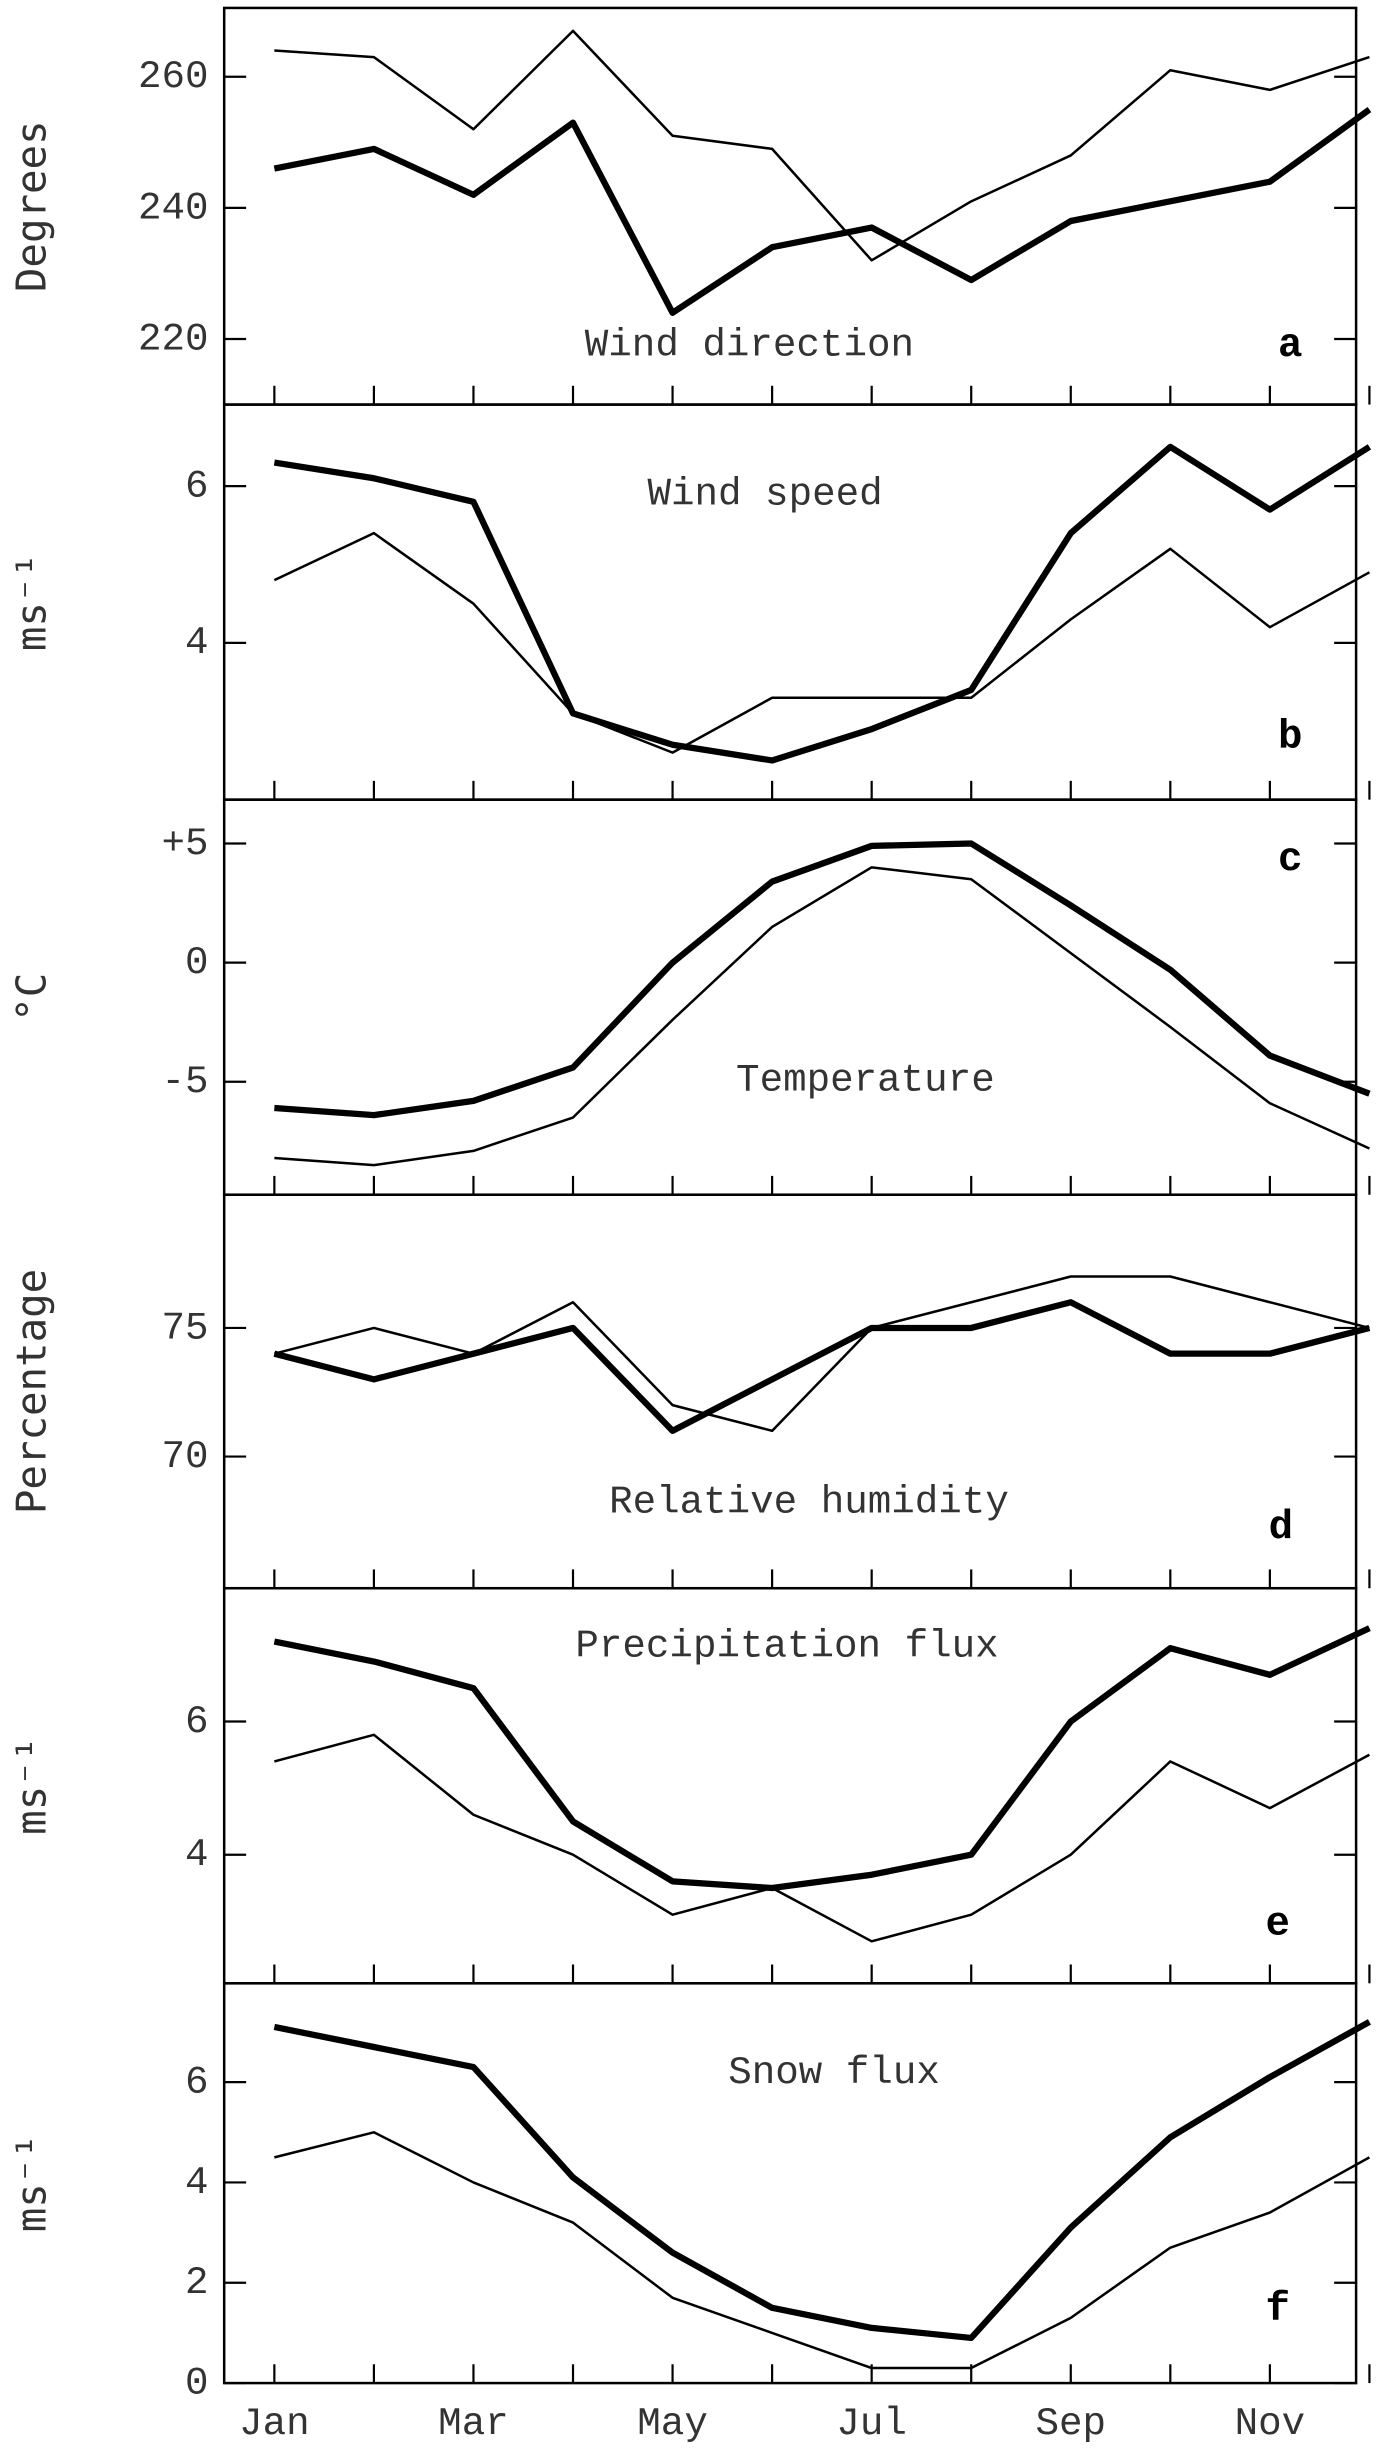  What do you see at coordinates (786, 1646) in the screenshot?
I see `panel-title: Precipitation flux` at bounding box center [786, 1646].